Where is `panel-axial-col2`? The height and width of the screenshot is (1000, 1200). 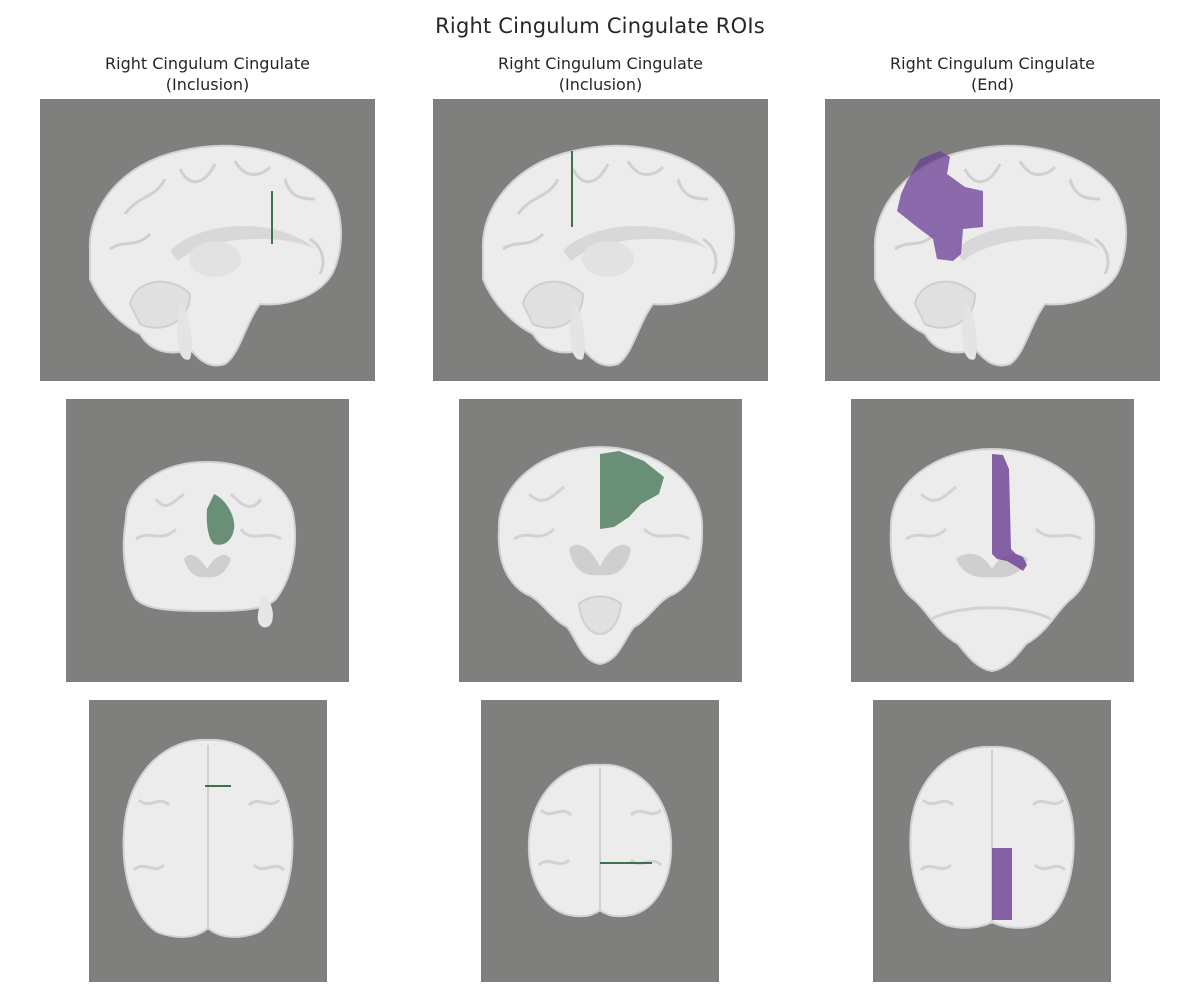 panel-axial-col2 is located at coordinates (600, 841).